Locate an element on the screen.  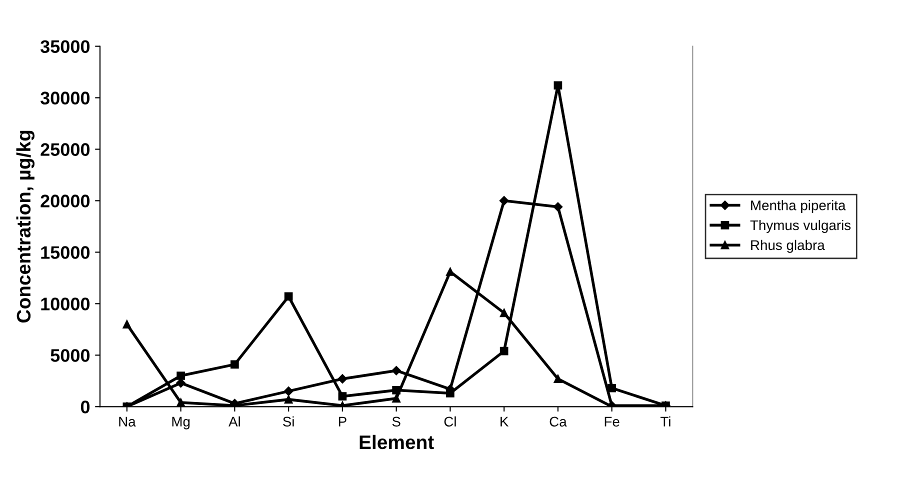
x-tick-label: Na is located at coordinates (127, 421).